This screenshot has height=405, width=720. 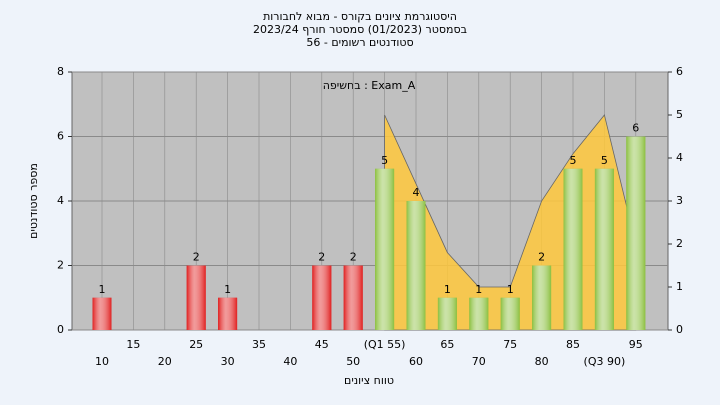 I want to click on x-tick-label: 95, so click(x=636, y=344).